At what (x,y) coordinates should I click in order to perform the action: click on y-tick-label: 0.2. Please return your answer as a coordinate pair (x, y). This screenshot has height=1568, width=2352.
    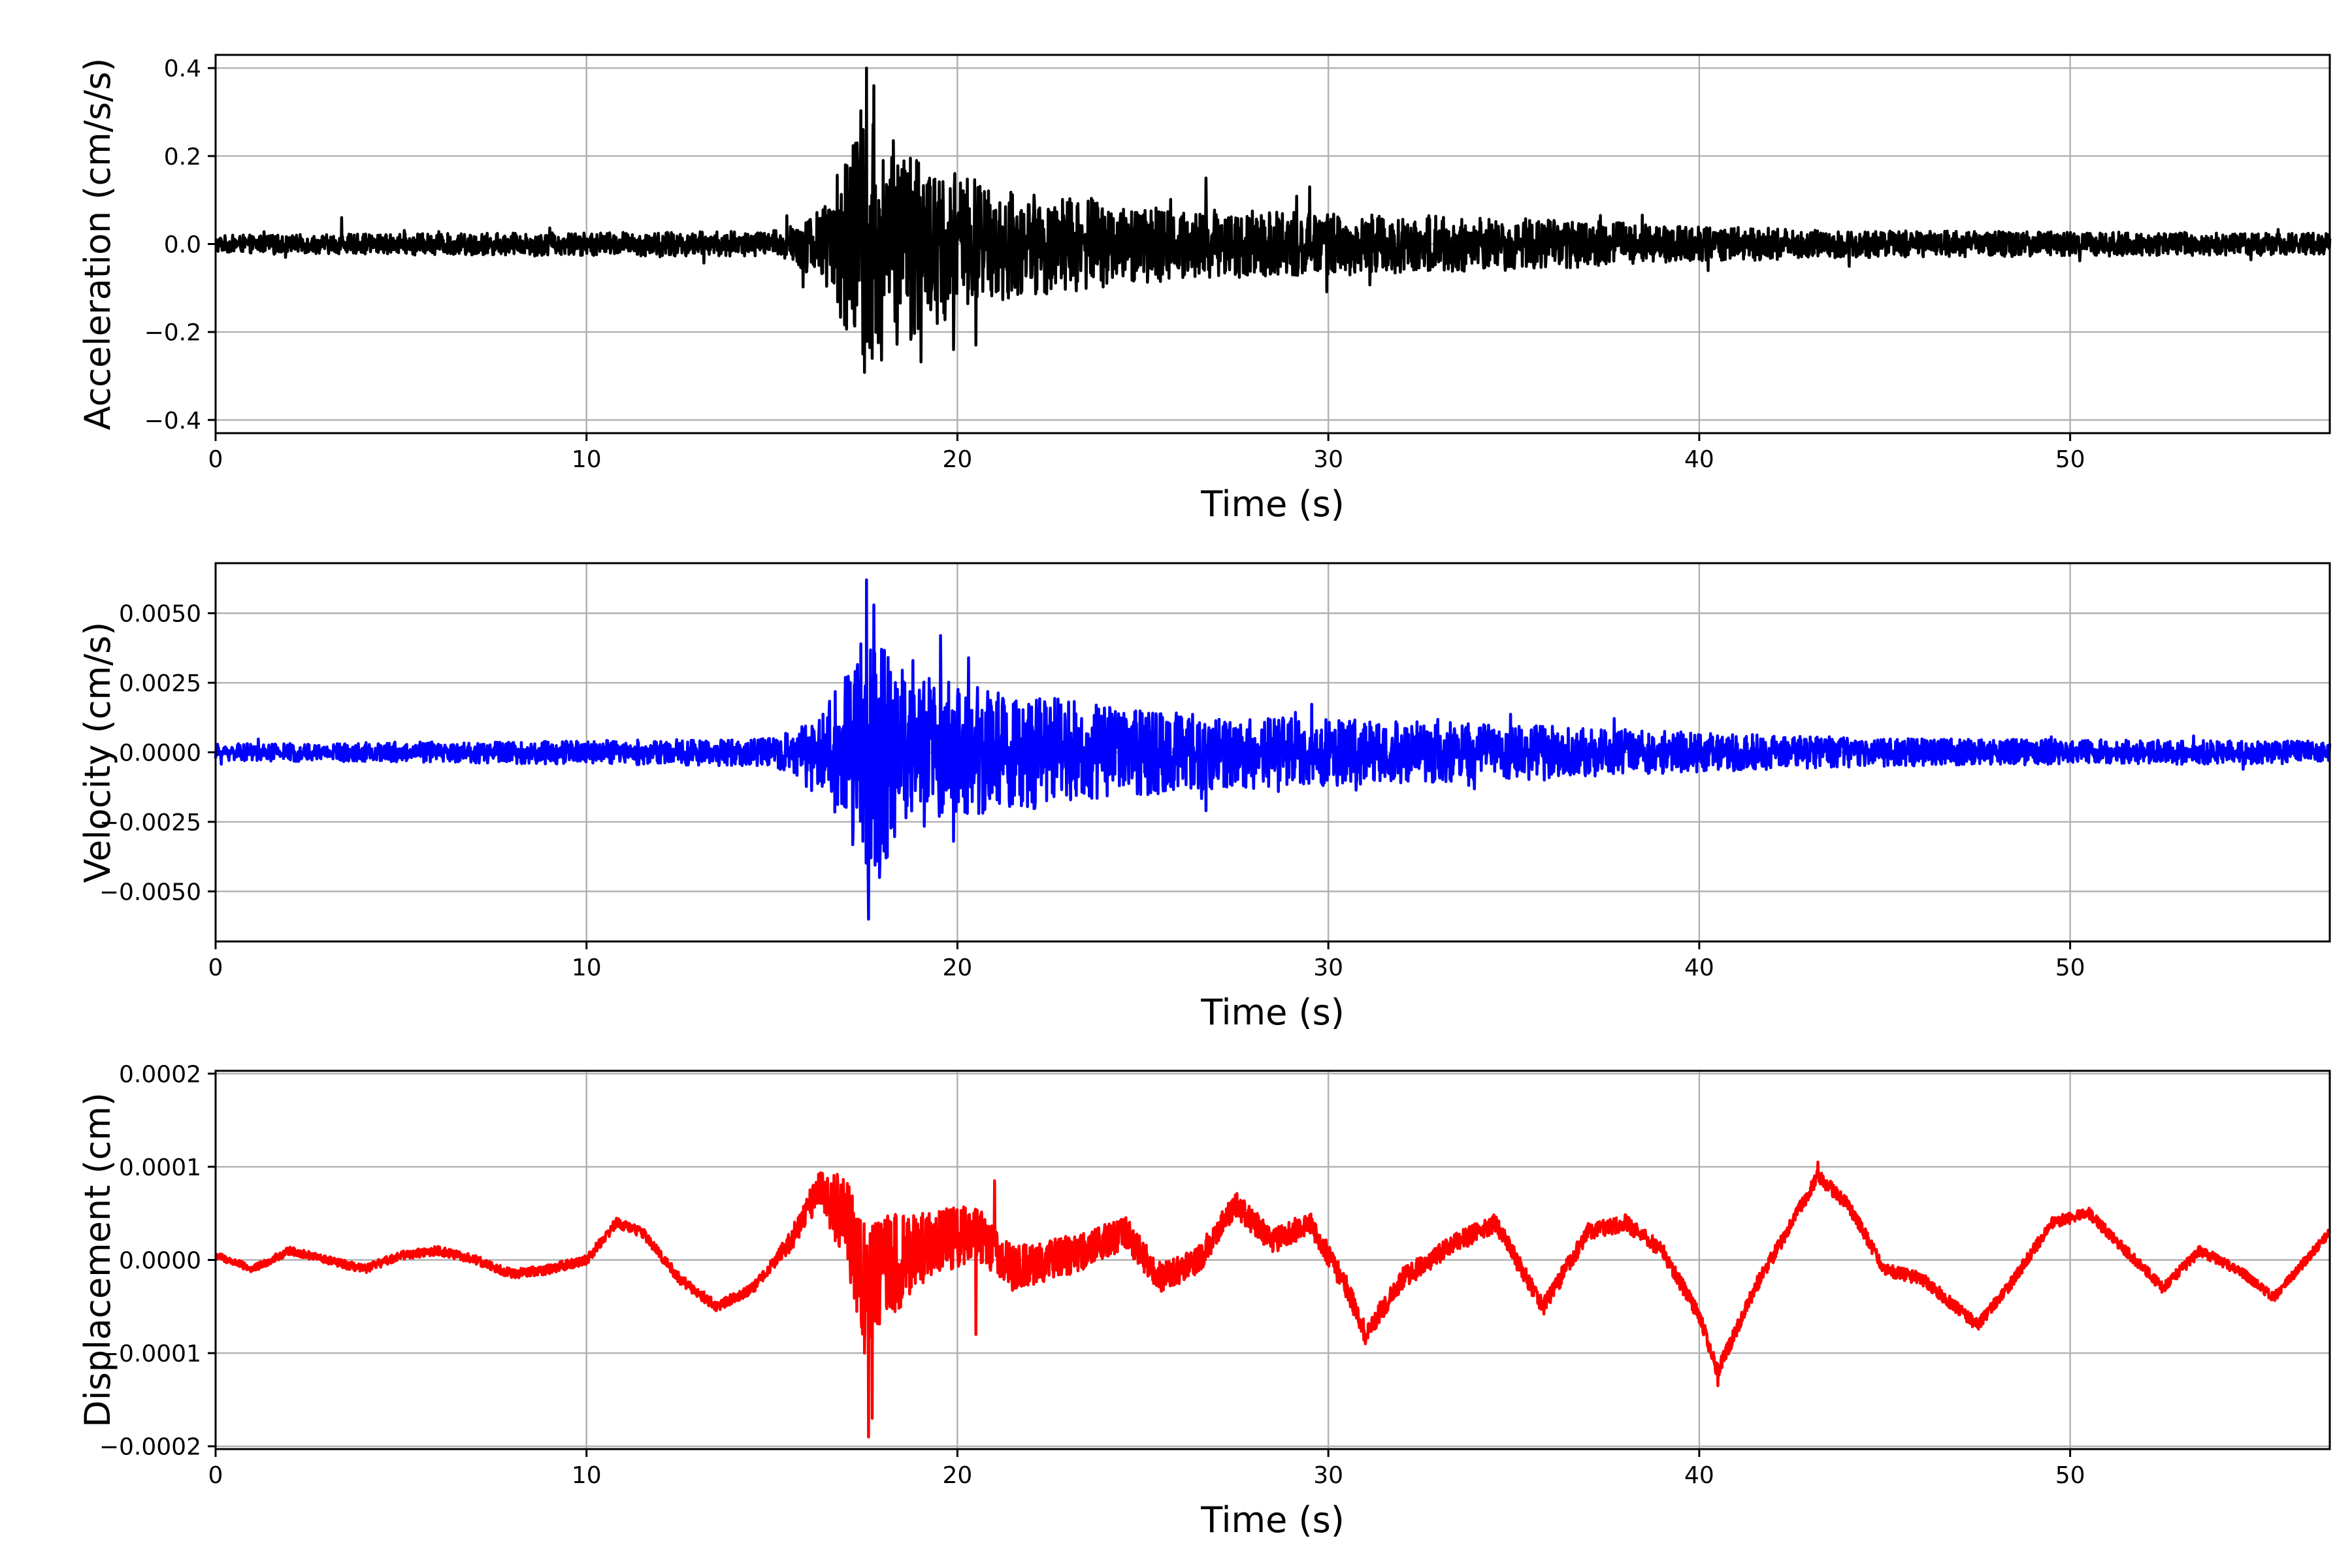
    Looking at the image, I should click on (182, 157).